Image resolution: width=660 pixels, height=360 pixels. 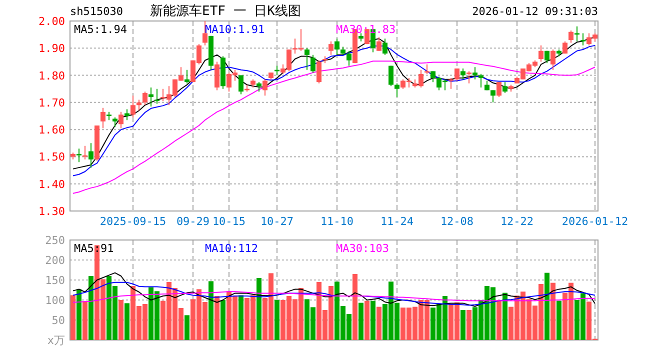 I want to click on y-tick-label: 1.70, so click(x=51, y=103).